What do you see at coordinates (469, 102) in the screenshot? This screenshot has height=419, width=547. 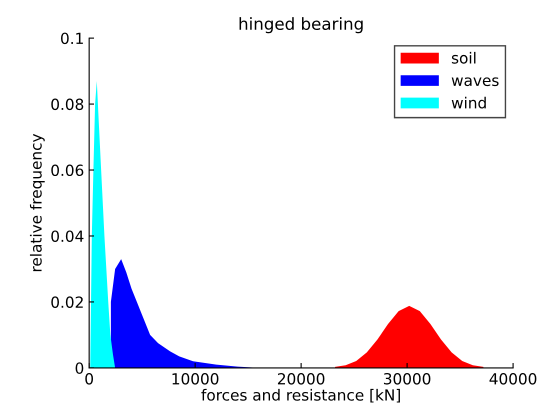 I see `legend-label: wind` at bounding box center [469, 102].